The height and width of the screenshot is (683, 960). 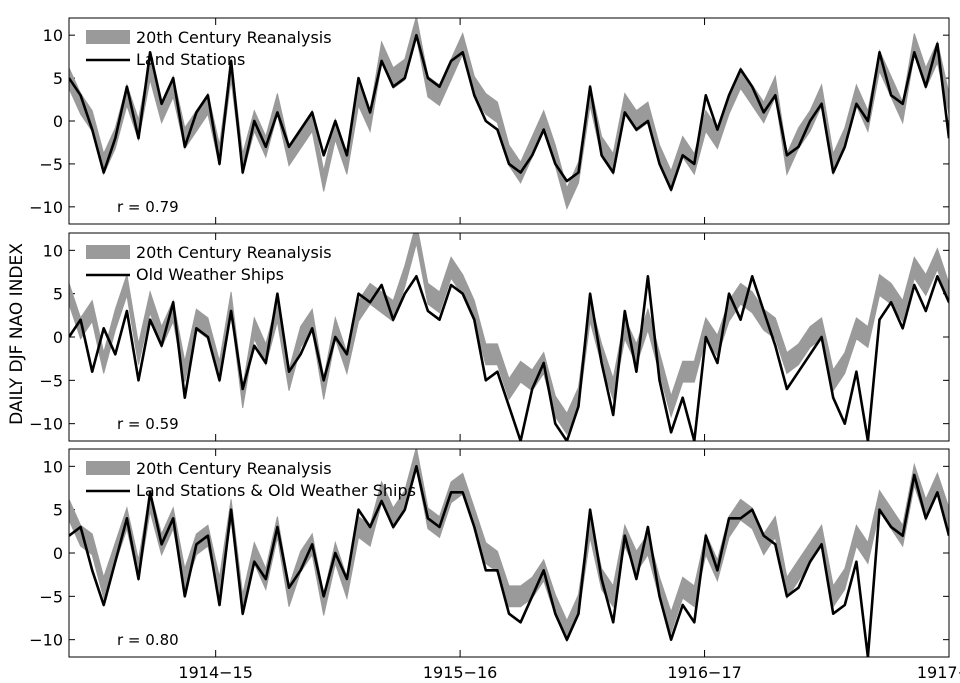 What do you see at coordinates (190, 59) in the screenshot?
I see `legend-label: Land Stations` at bounding box center [190, 59].